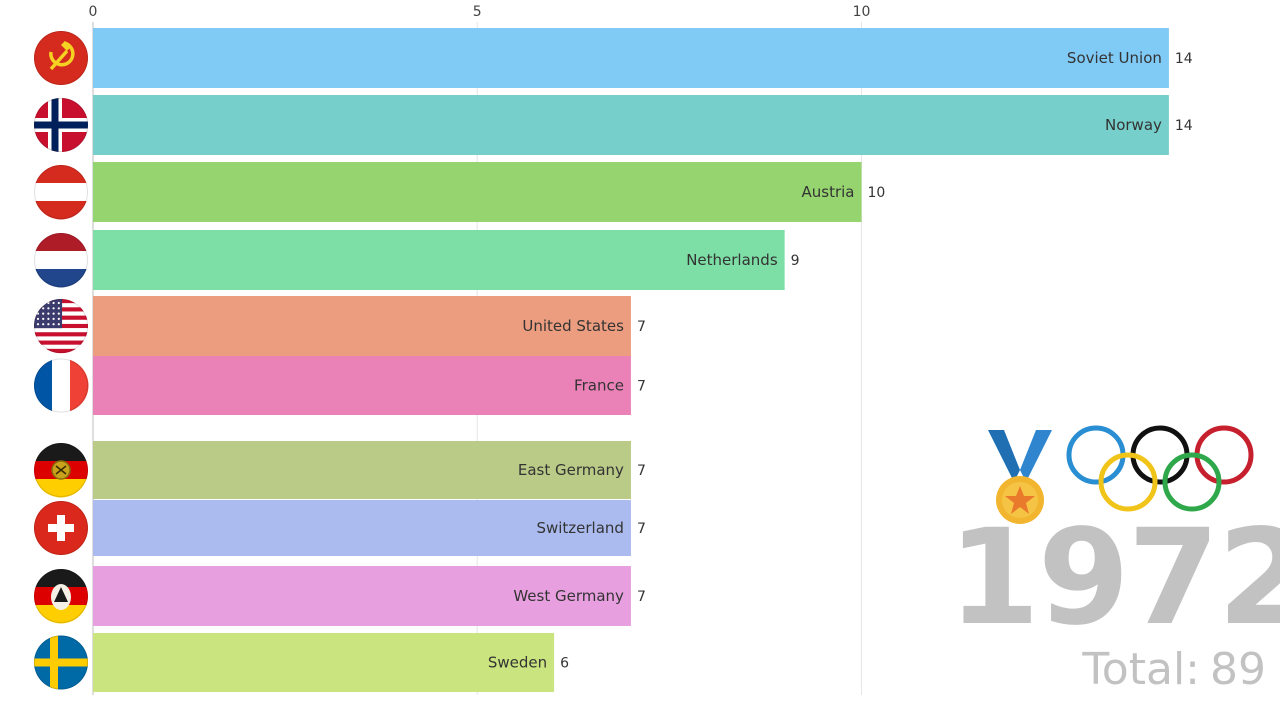 The height and width of the screenshot is (720, 1280). What do you see at coordinates (477, 192) in the screenshot?
I see `bar-austria` at bounding box center [477, 192].